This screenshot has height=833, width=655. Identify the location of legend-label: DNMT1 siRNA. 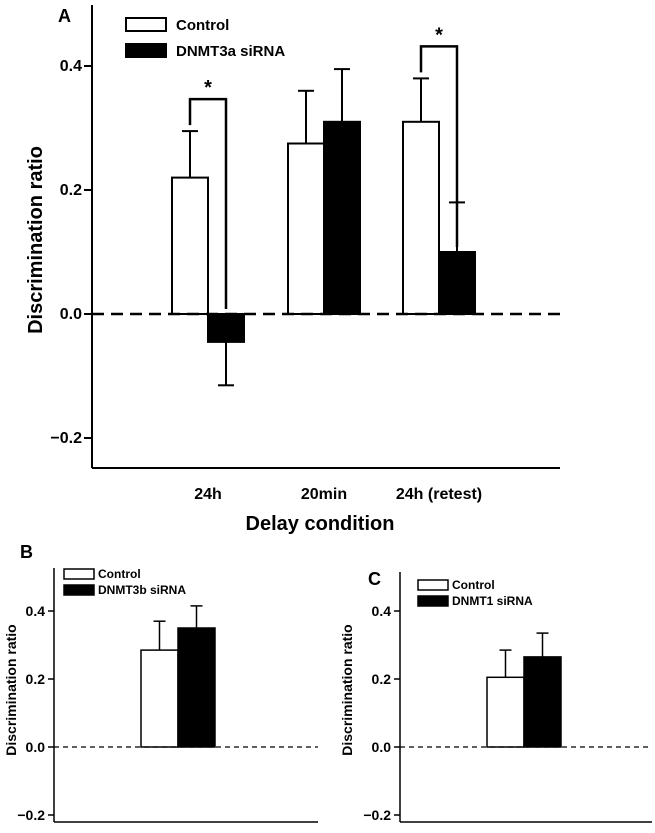
(492, 601).